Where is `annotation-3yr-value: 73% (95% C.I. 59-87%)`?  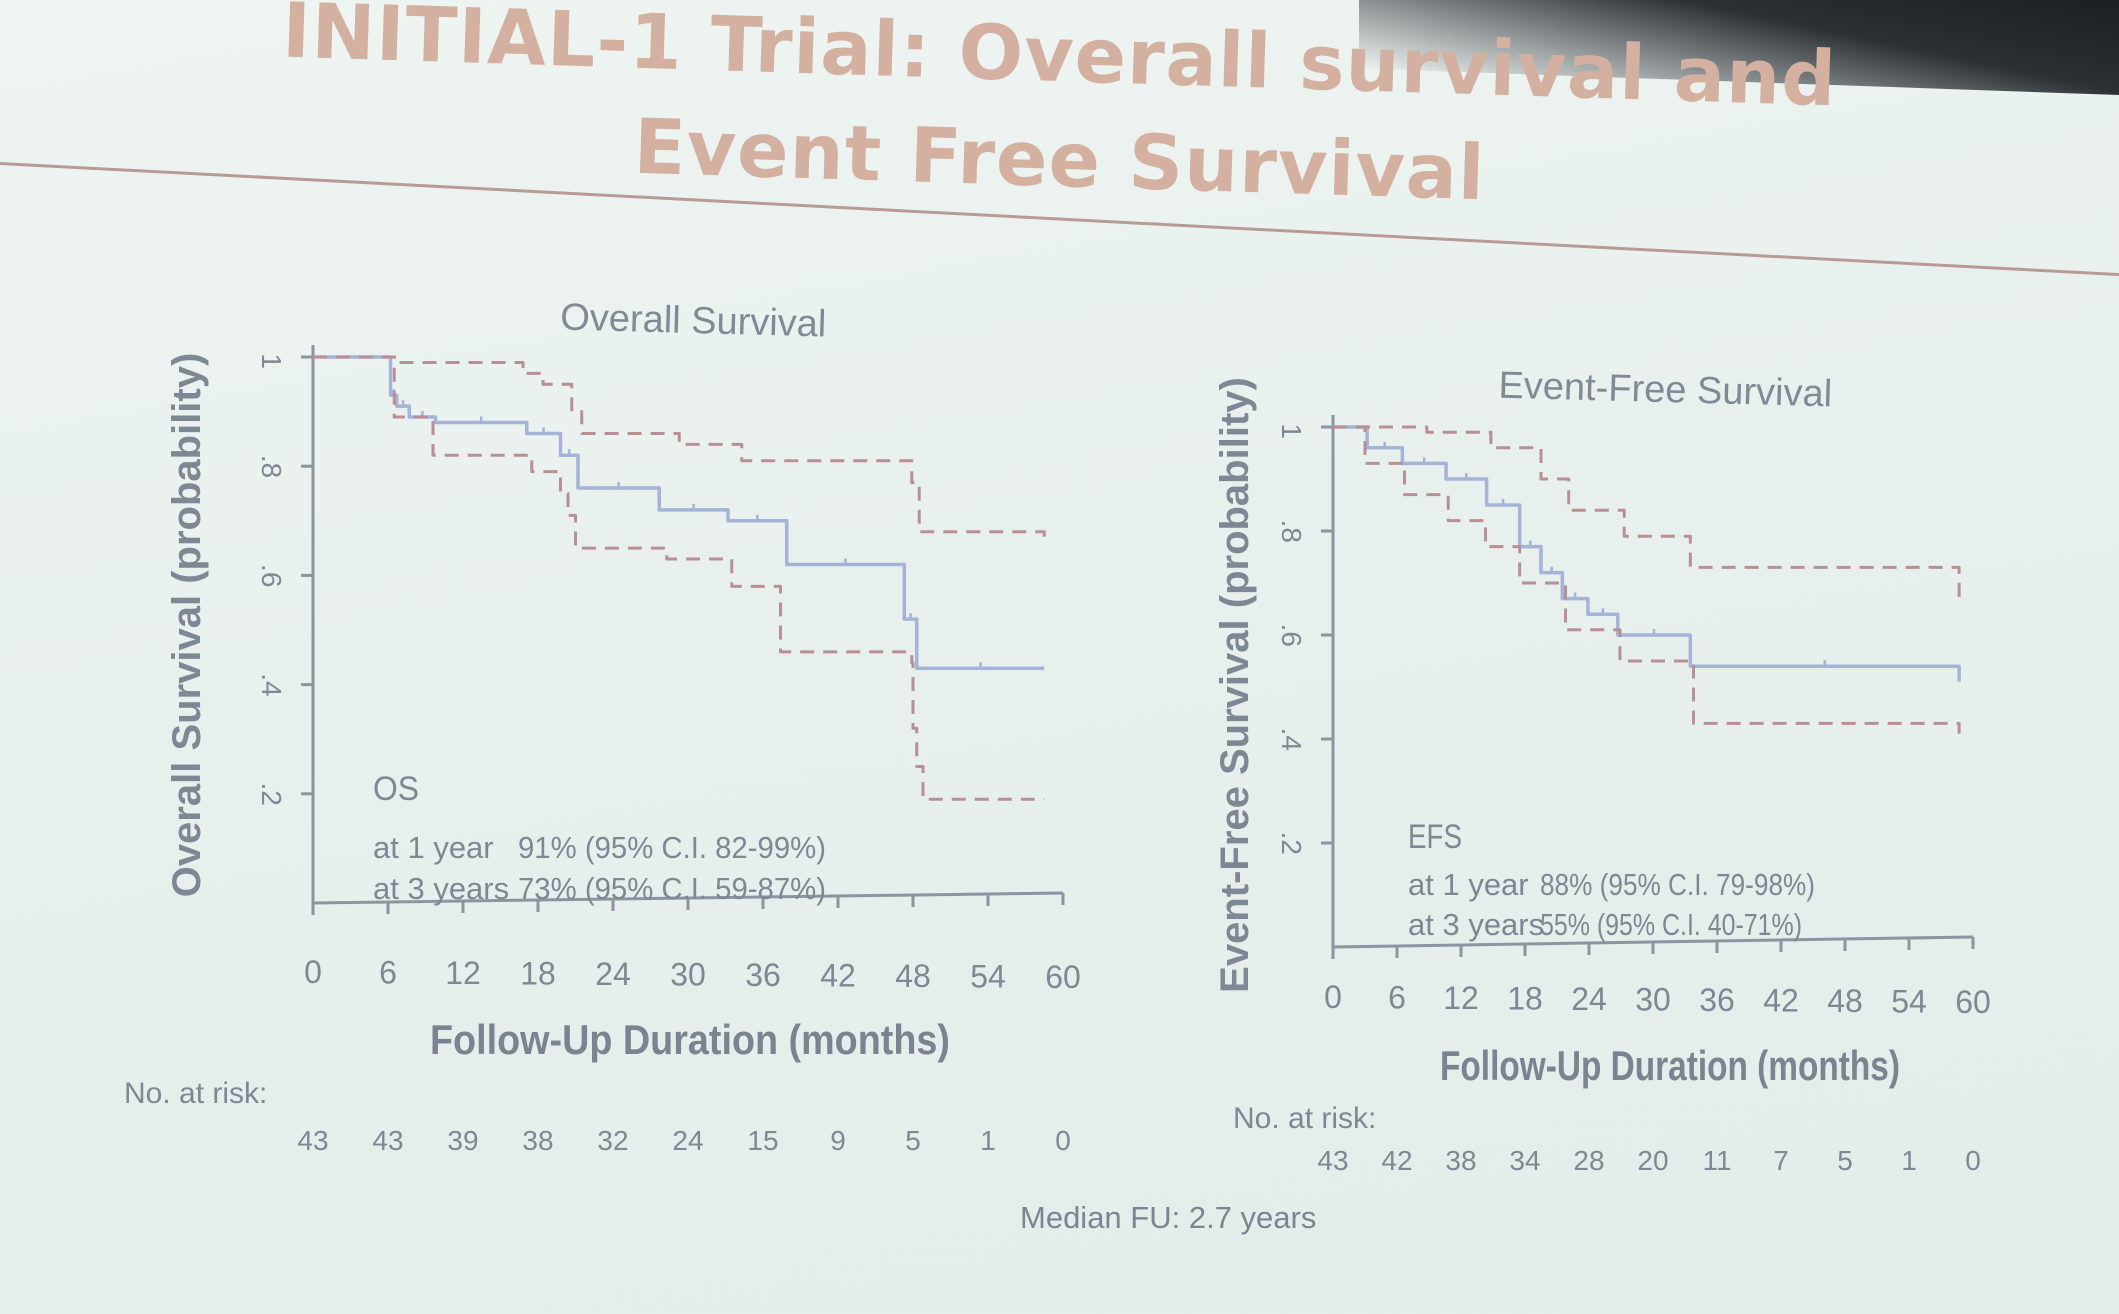 annotation-3yr-value: 73% (95% C.I. 59-87%) is located at coordinates (672, 888).